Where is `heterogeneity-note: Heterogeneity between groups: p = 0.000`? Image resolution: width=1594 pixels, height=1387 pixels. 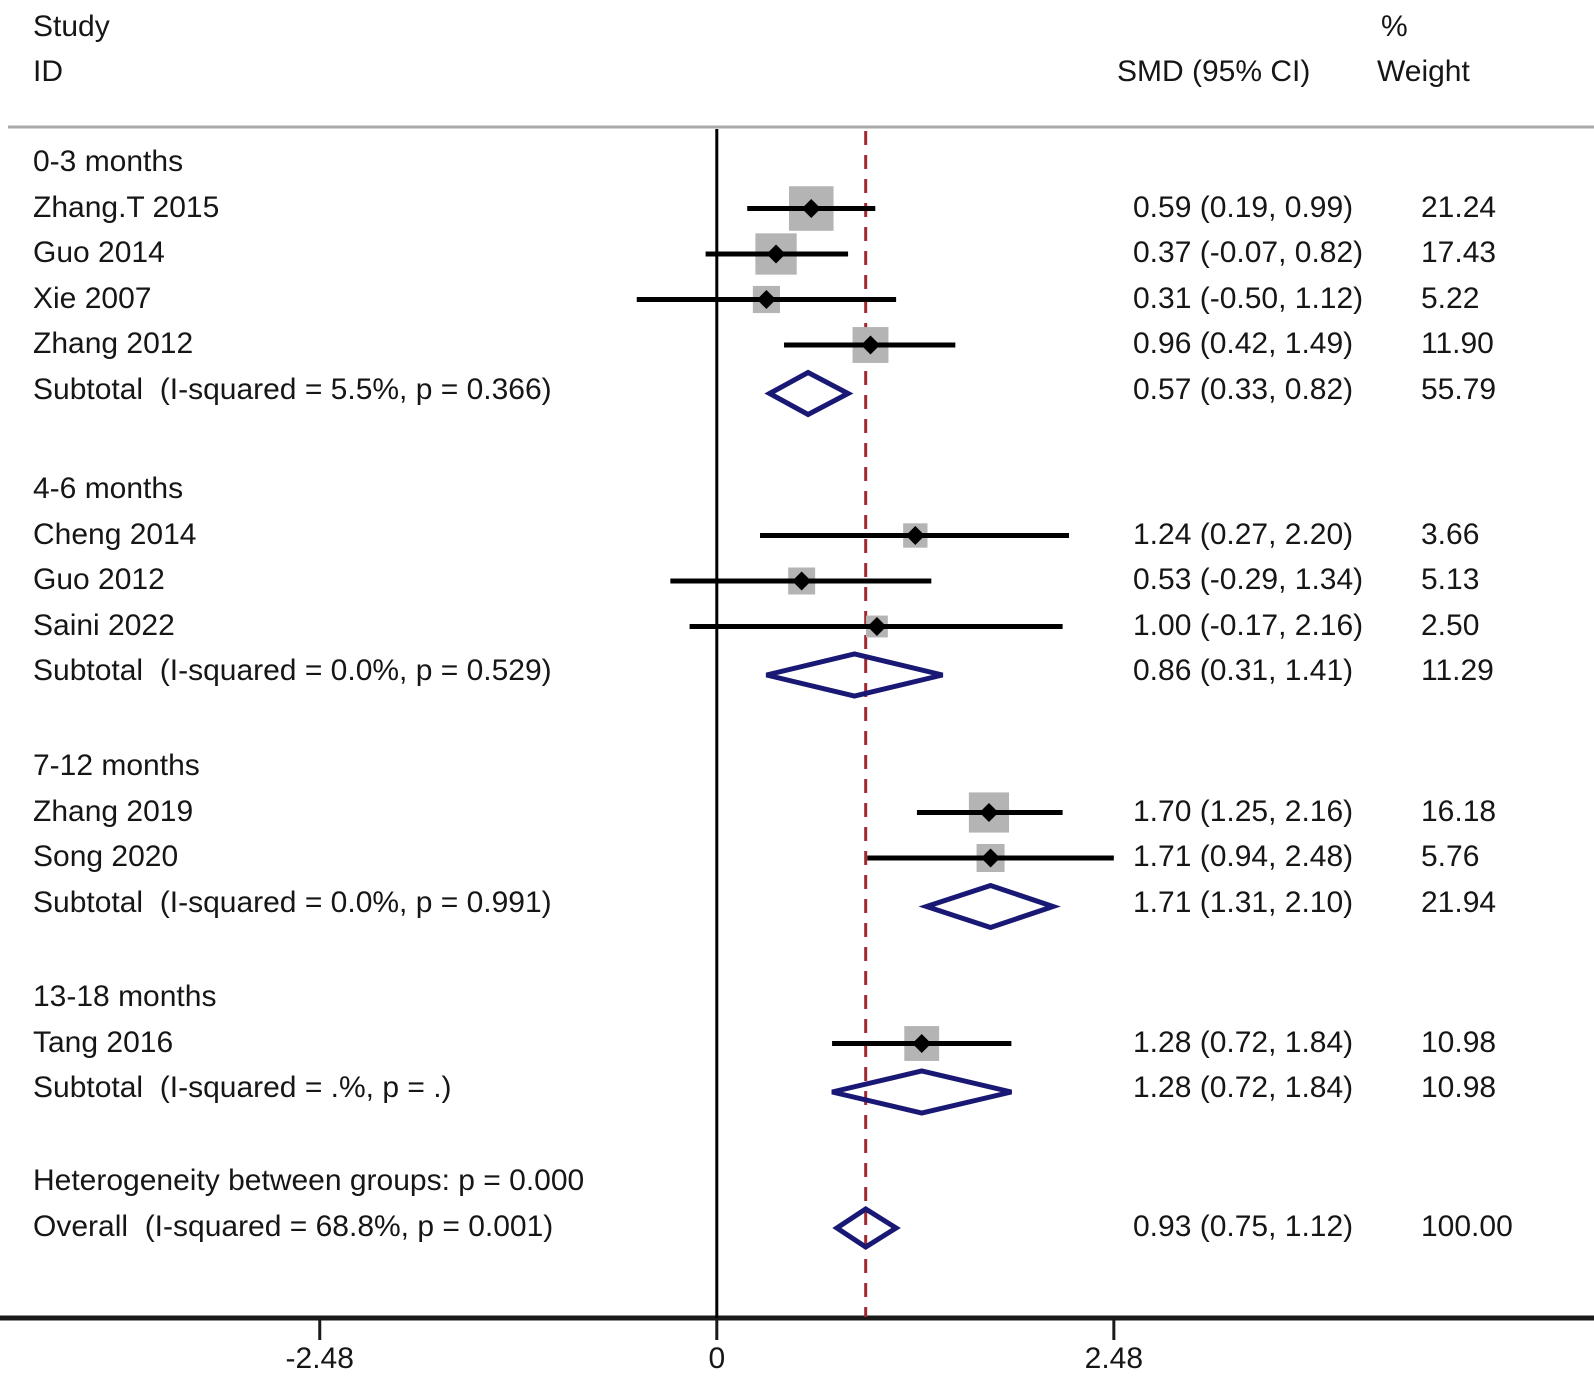 heterogeneity-note: Heterogeneity between groups: p = 0.000 is located at coordinates (309, 1180).